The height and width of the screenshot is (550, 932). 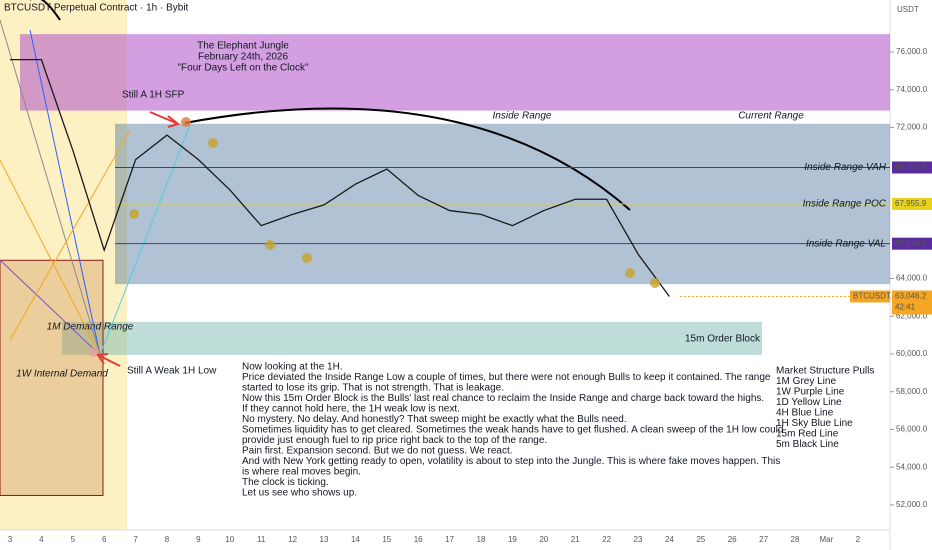 I want to click on structure-note: 1M Grey Line, so click(x=806, y=381).